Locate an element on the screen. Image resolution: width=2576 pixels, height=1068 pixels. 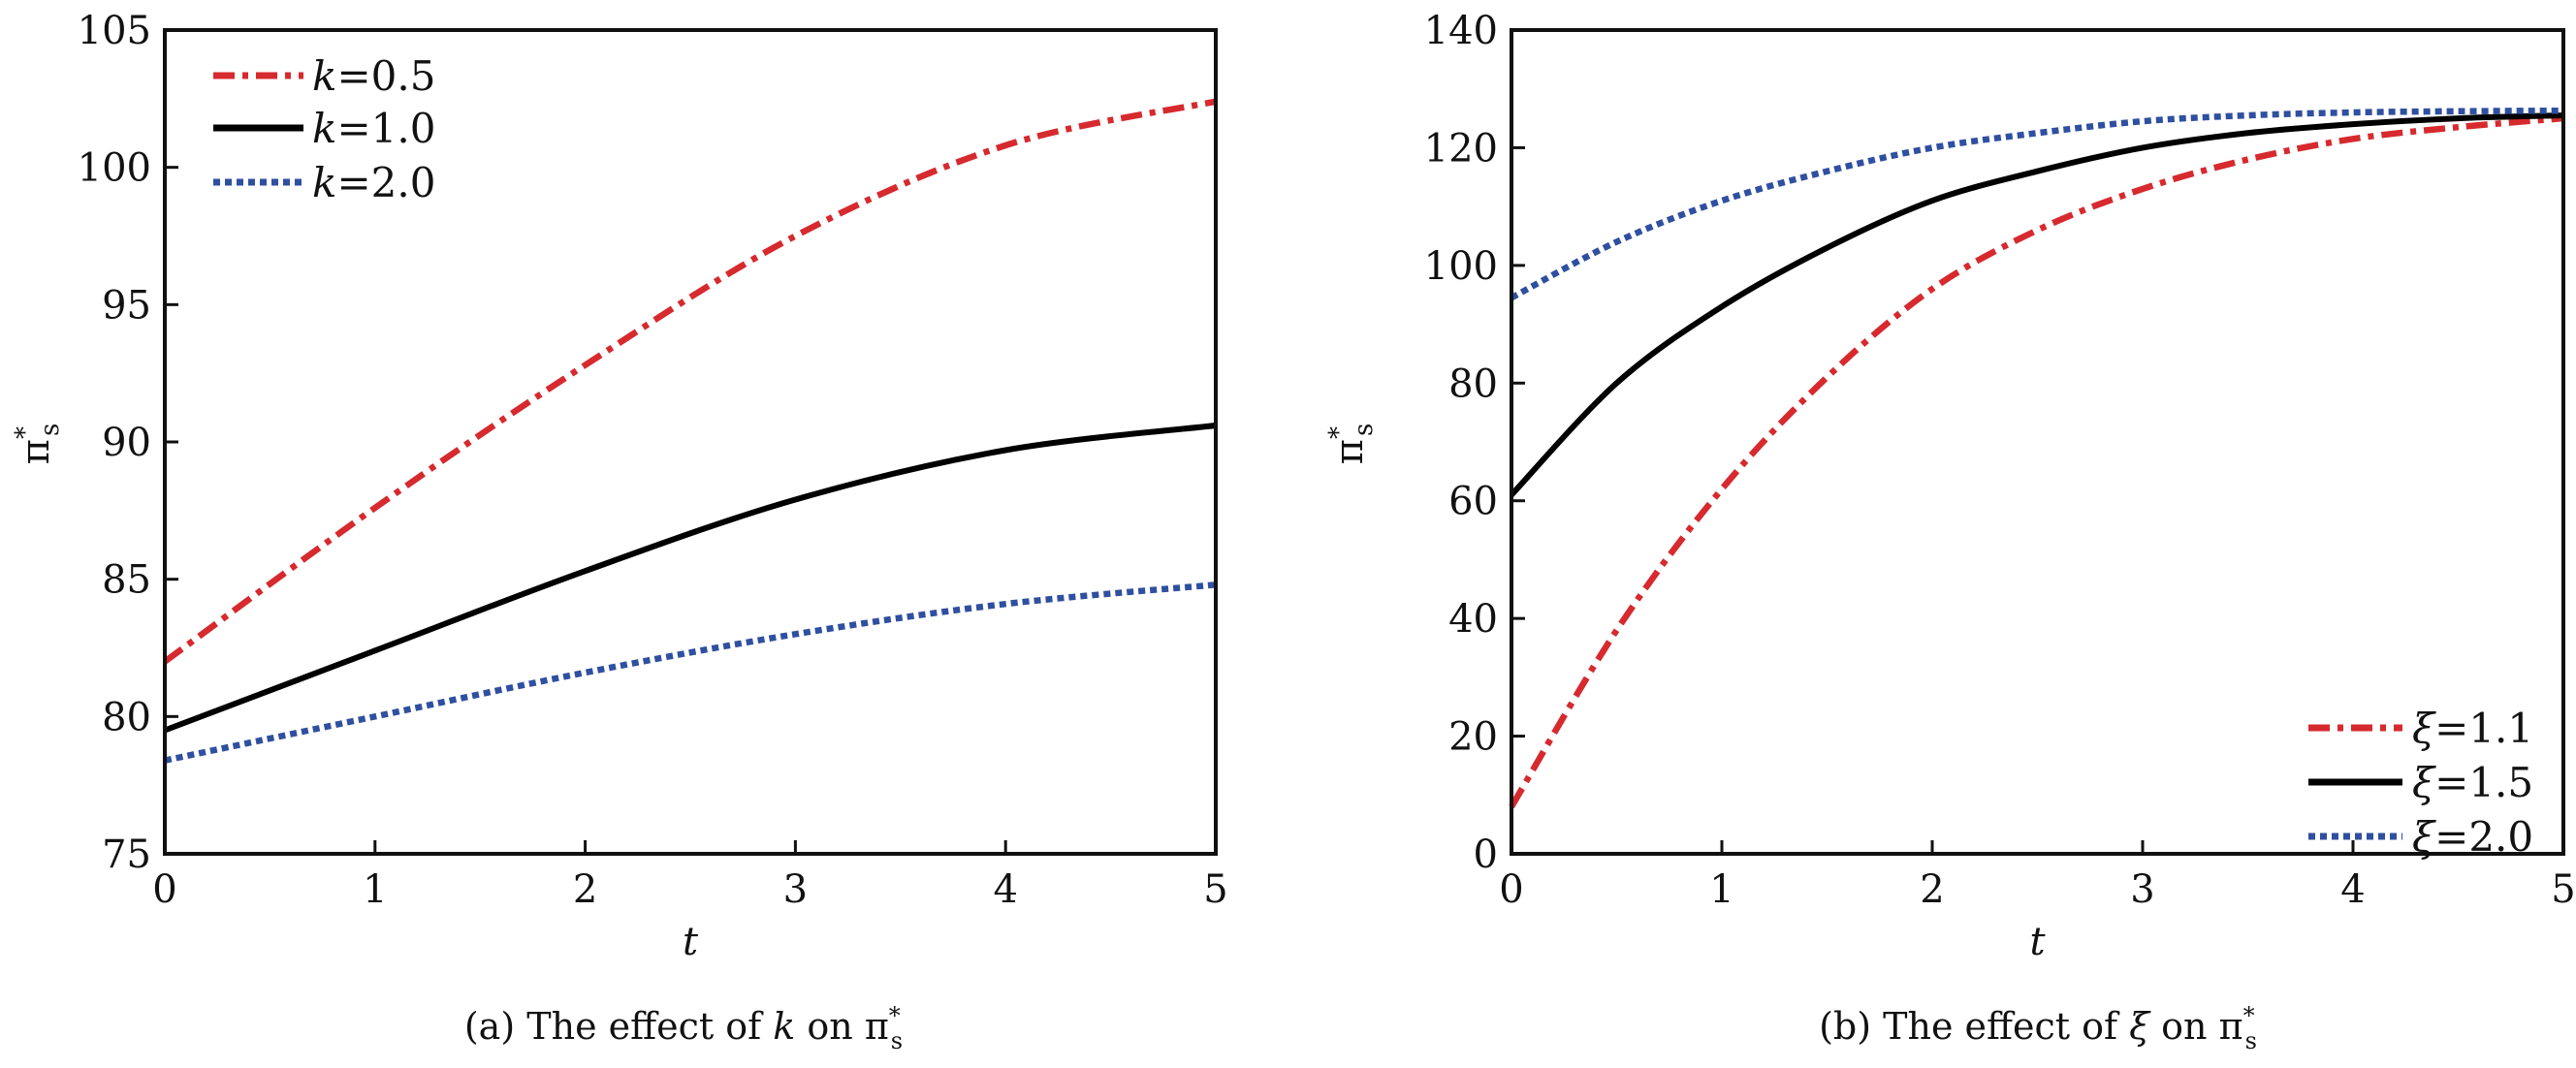
legend-value: =1.5 is located at coordinates (2483, 782).